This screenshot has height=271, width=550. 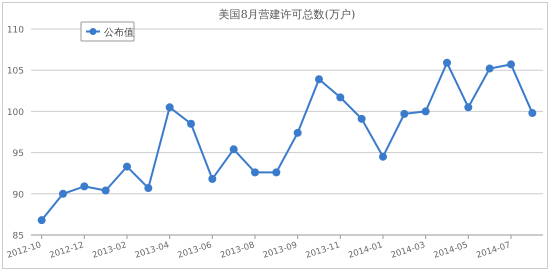 What do you see at coordinates (287, 14) in the screenshot?
I see `chart-title: 美国8月营建许可总数(万户)` at bounding box center [287, 14].